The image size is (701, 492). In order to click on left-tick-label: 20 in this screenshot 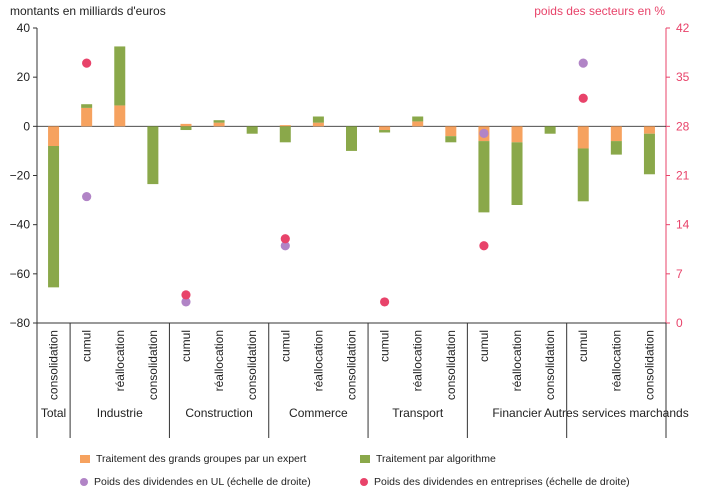, I will do `click(24, 77)`.